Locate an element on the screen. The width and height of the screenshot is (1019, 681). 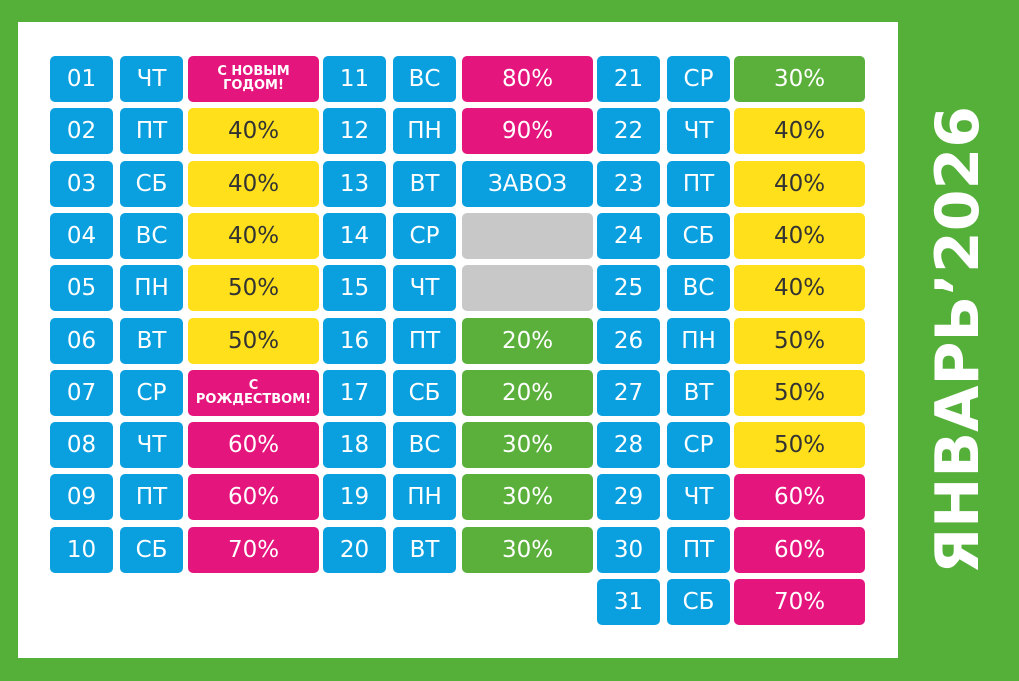
label-cell: ЗАВОЗ is located at coordinates (527, 183).